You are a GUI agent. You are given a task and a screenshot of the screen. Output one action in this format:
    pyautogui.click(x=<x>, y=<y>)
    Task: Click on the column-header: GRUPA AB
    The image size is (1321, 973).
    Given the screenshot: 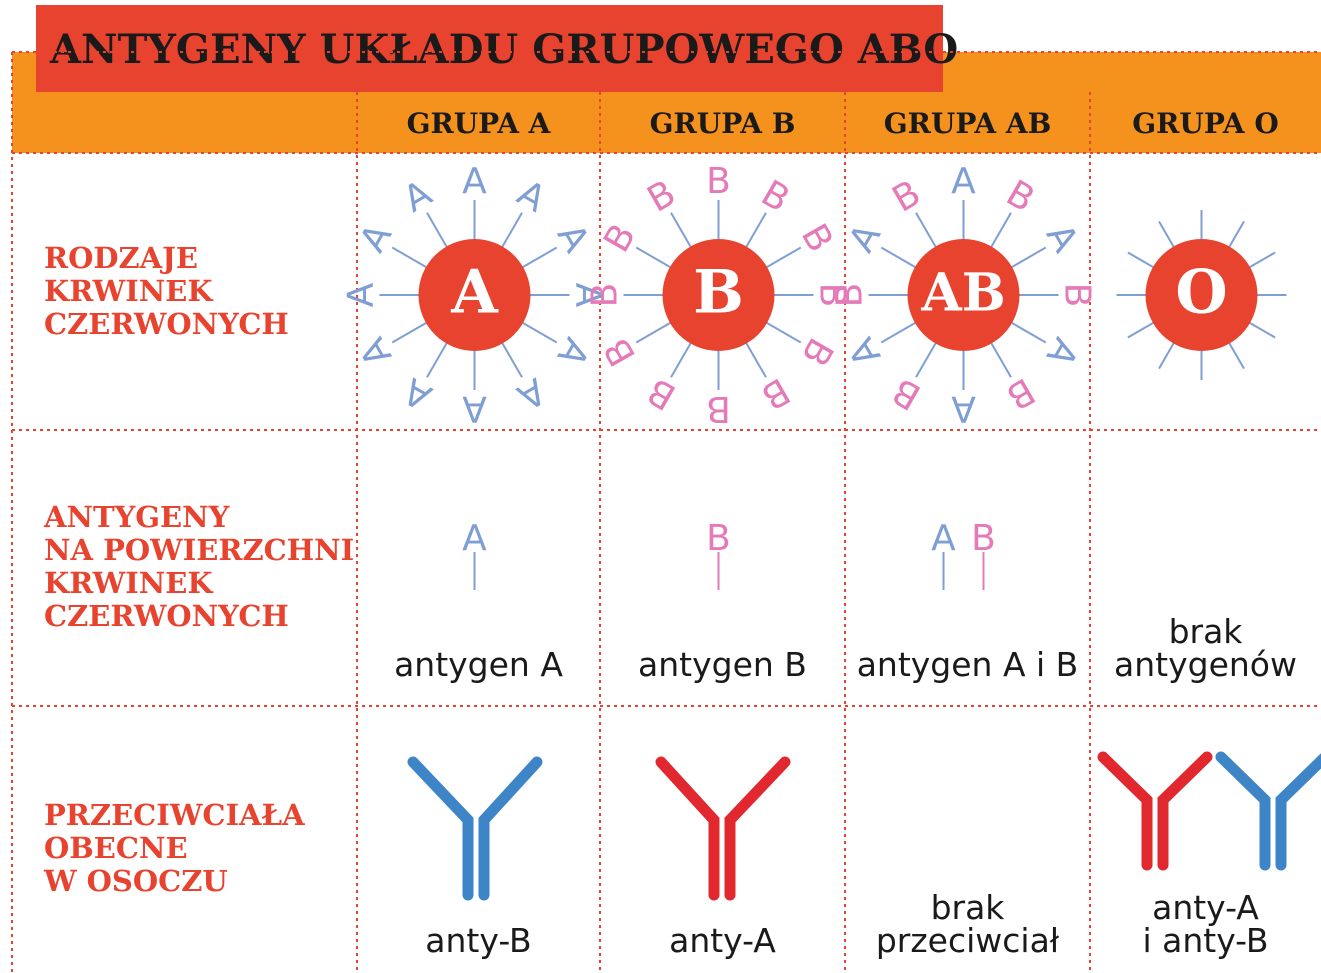 What is the action you would take?
    pyautogui.click(x=967, y=123)
    